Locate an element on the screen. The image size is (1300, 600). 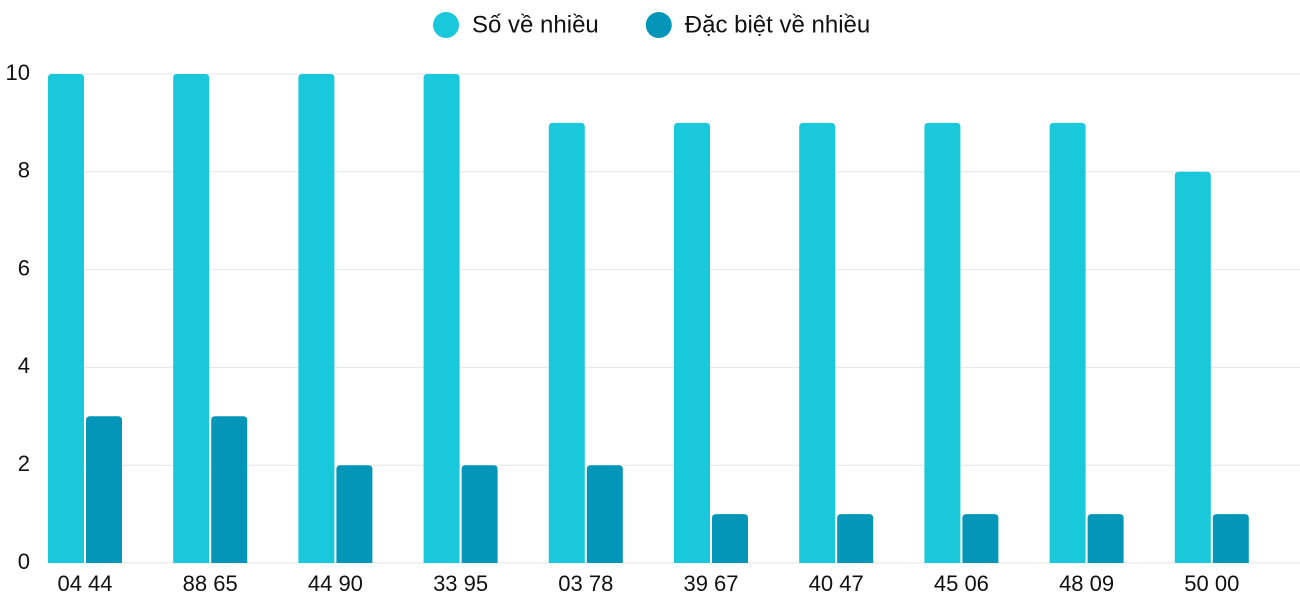
x-tick-label: 88 65 is located at coordinates (210, 583).